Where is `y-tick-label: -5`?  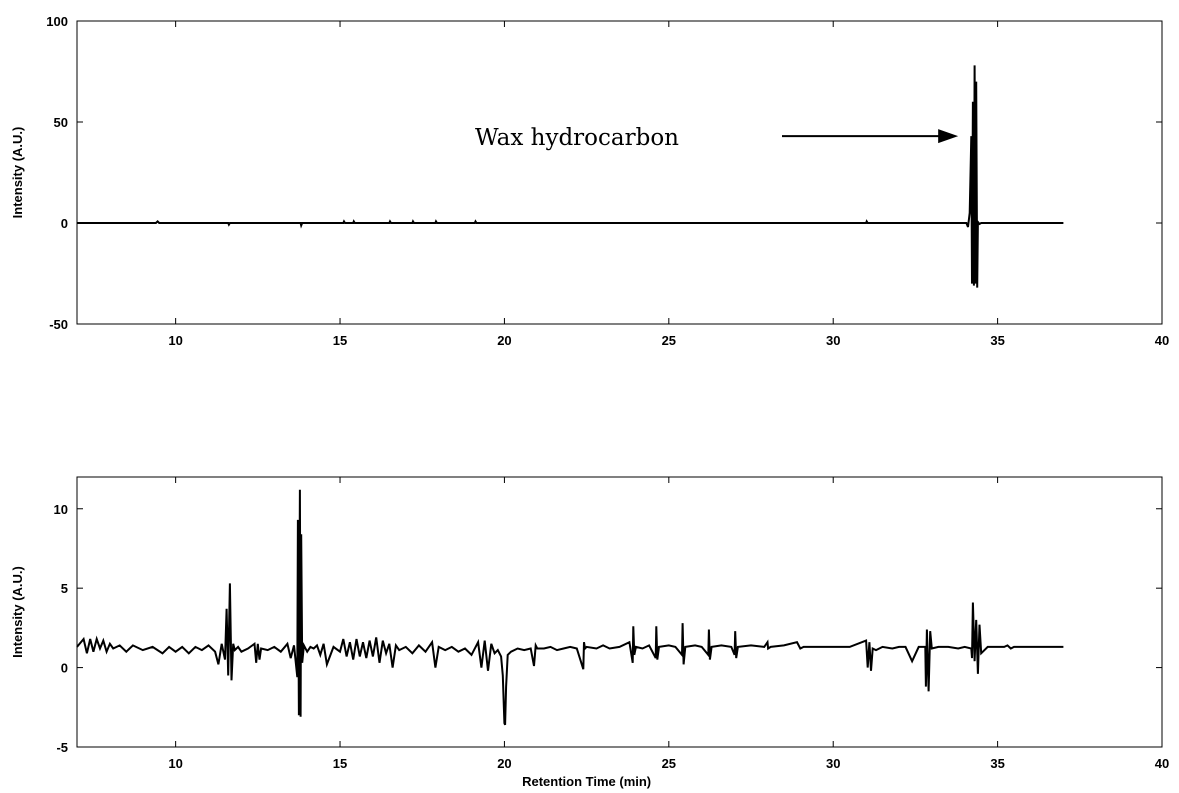 y-tick-label: -5 is located at coordinates (62, 747).